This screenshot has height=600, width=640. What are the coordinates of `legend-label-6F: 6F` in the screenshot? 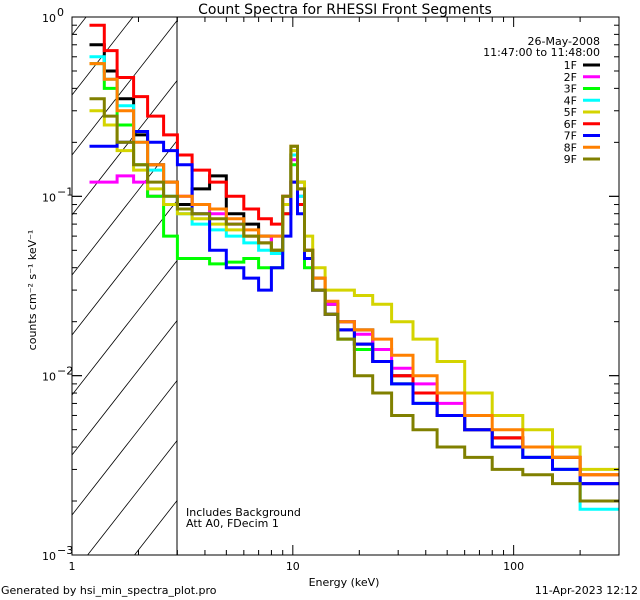 It's located at (570, 124).